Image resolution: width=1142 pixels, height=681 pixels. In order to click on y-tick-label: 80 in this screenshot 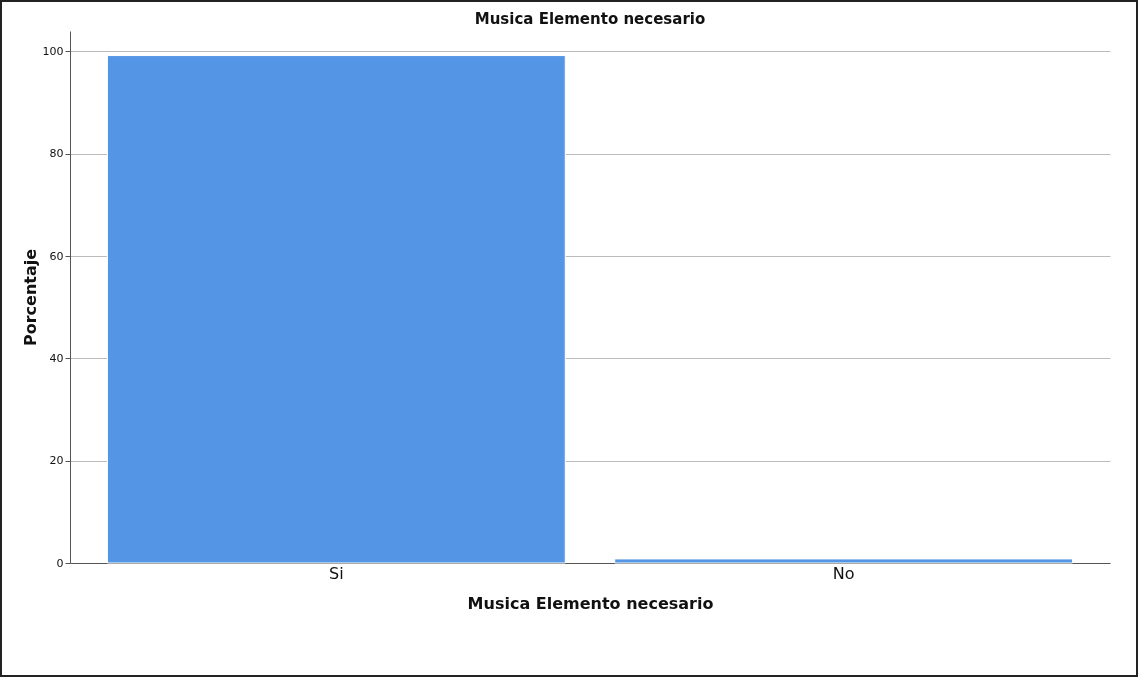, I will do `click(56, 154)`.